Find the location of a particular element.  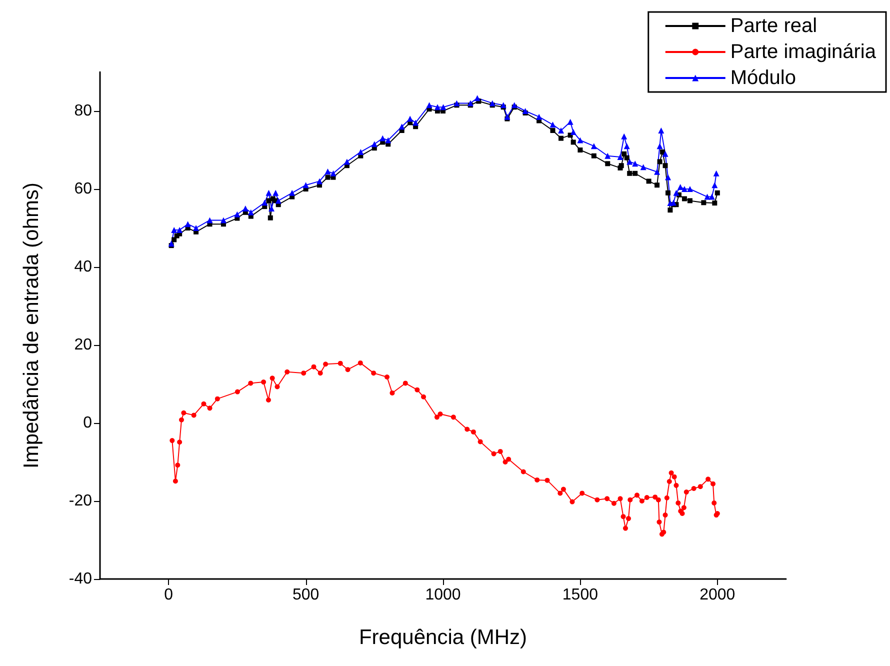

y-tick-label: 0 is located at coordinates (87, 423).